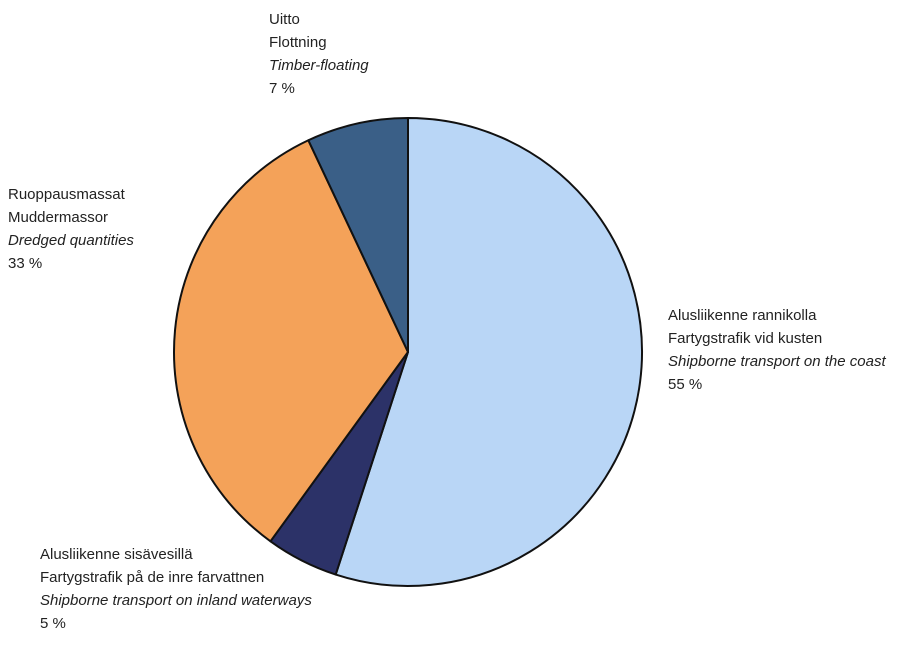 This screenshot has height=653, width=921. Describe the element at coordinates (58, 217) in the screenshot. I see `label-swedish: Muddermassor` at that location.